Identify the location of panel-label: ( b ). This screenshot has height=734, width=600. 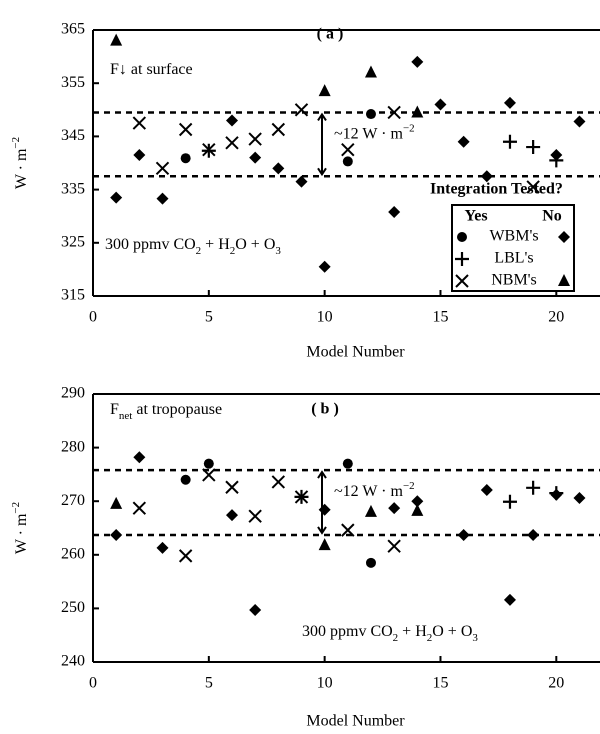
(325, 409).